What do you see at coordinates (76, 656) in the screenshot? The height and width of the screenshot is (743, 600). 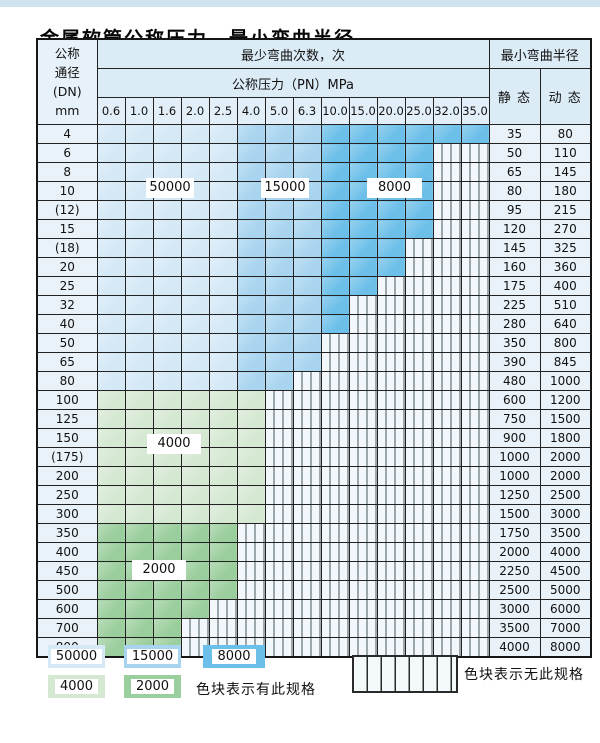 I see `legend-swatch-50000: 50000` at bounding box center [76, 656].